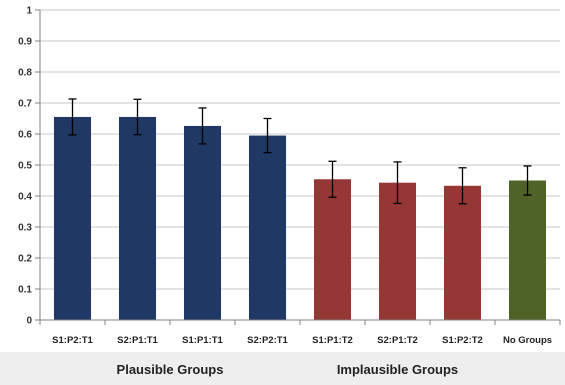 The image size is (565, 385). Describe the element at coordinates (29, 11) in the screenshot. I see `y-tick-label: 1` at that location.